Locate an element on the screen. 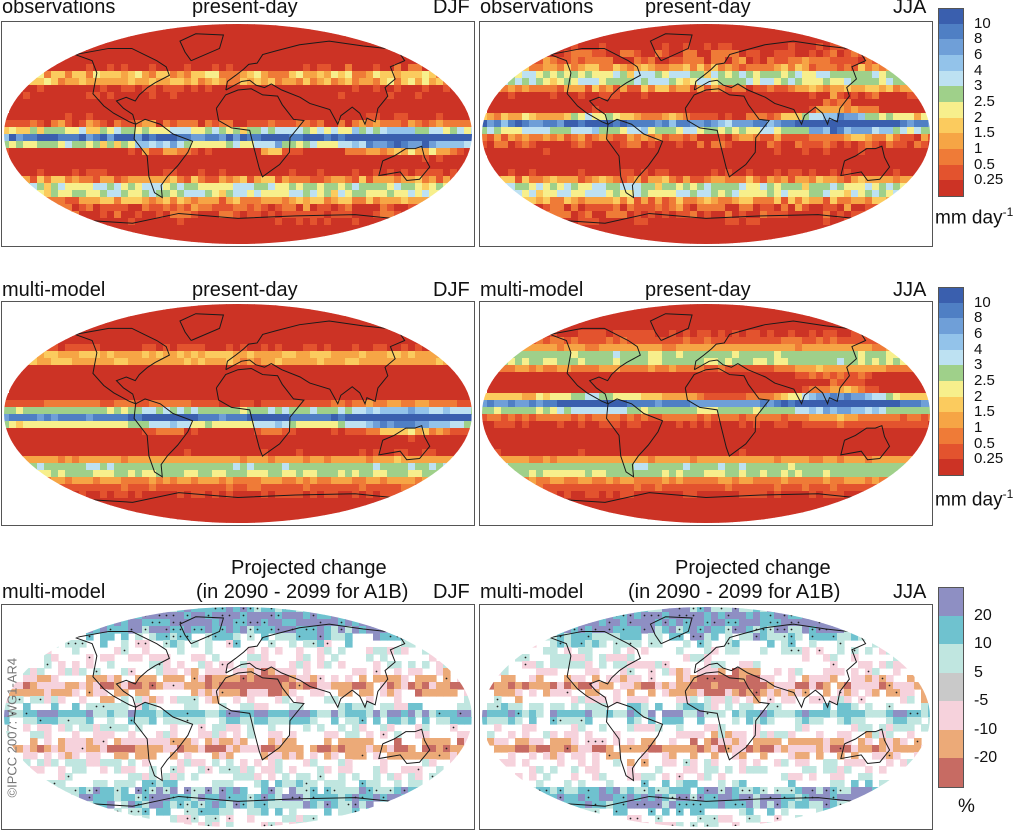 Image resolution: width=1024 pixels, height=831 pixels. map-panel-change-jja is located at coordinates (706, 717).